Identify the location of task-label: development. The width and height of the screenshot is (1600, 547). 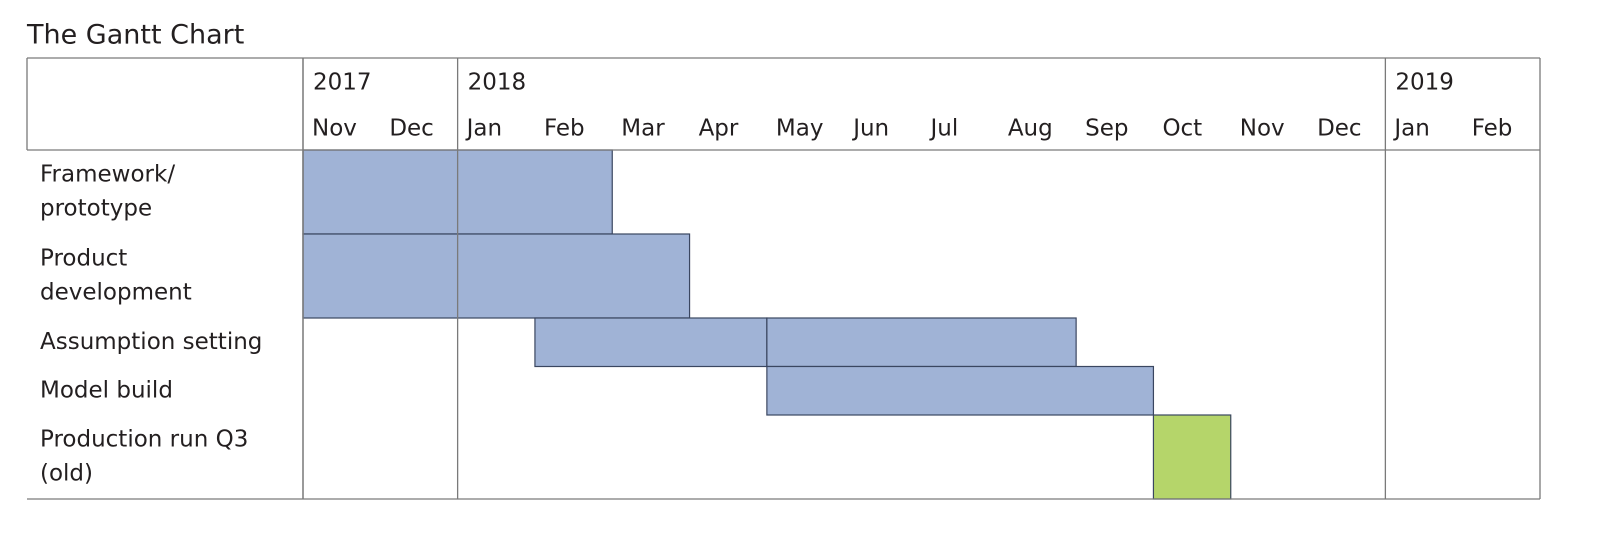
(116, 293).